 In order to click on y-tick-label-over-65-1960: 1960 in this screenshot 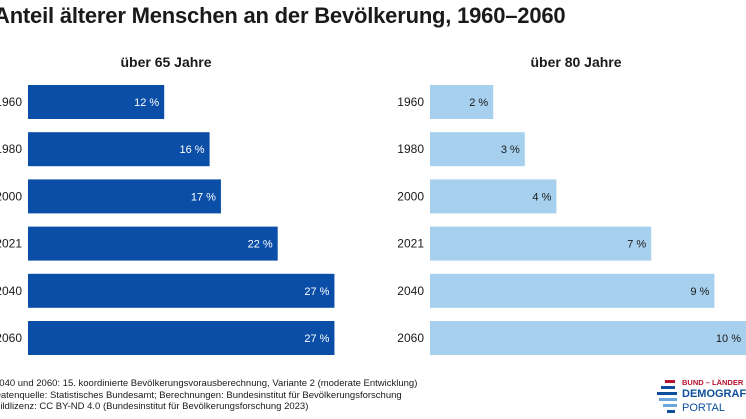, I will do `click(11, 102)`.